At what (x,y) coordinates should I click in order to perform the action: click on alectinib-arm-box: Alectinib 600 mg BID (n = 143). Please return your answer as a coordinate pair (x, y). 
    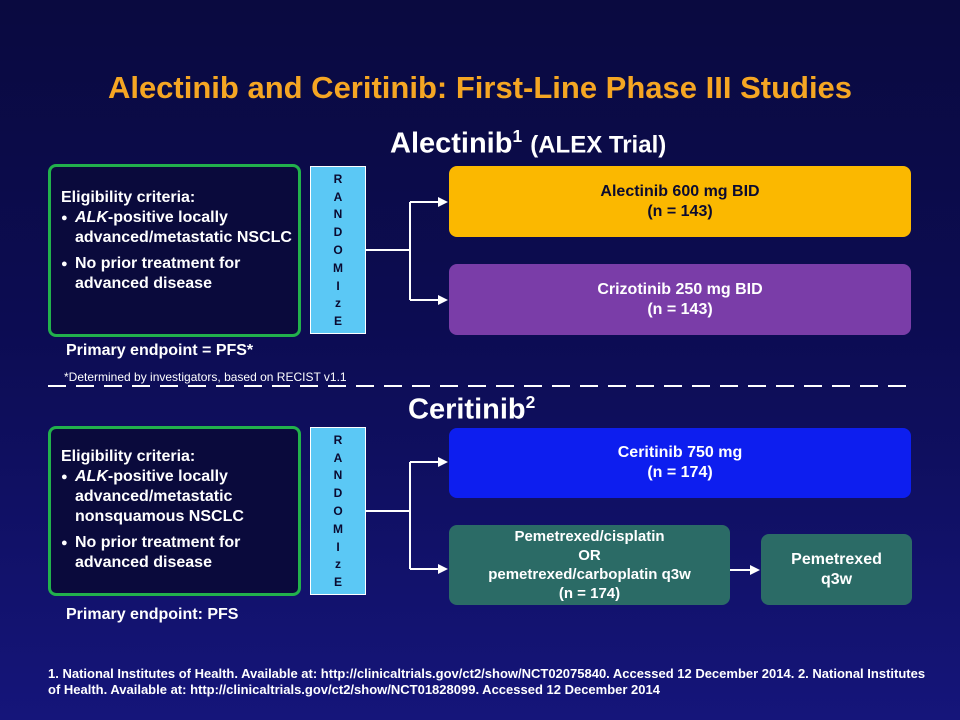
    Looking at the image, I should click on (680, 201).